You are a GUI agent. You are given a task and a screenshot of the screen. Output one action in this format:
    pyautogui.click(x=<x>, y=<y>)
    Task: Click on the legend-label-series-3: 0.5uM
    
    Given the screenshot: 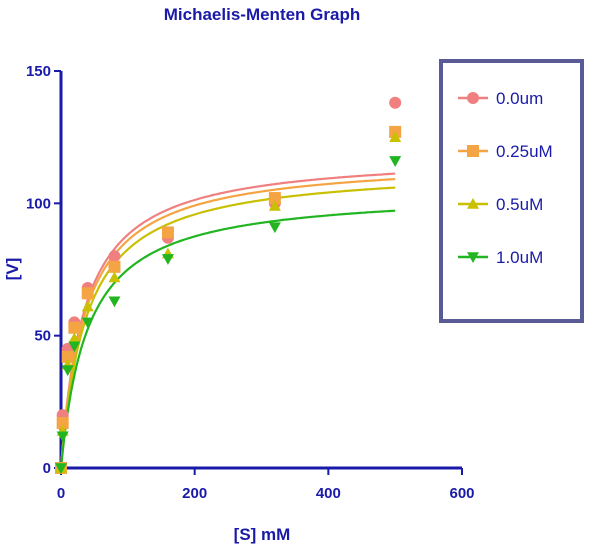 What is the action you would take?
    pyautogui.click(x=519, y=204)
    